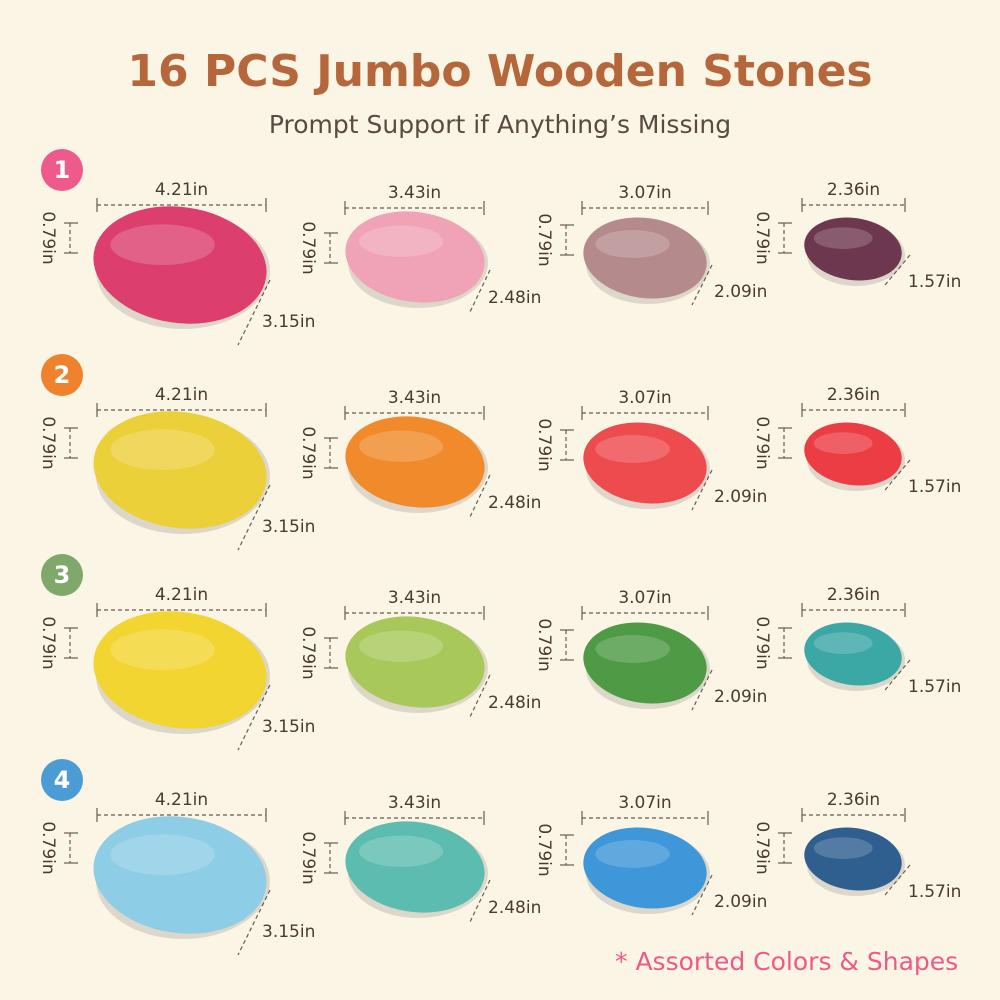 The width and height of the screenshot is (1000, 1000). I want to click on row-number: 1, so click(62, 170).